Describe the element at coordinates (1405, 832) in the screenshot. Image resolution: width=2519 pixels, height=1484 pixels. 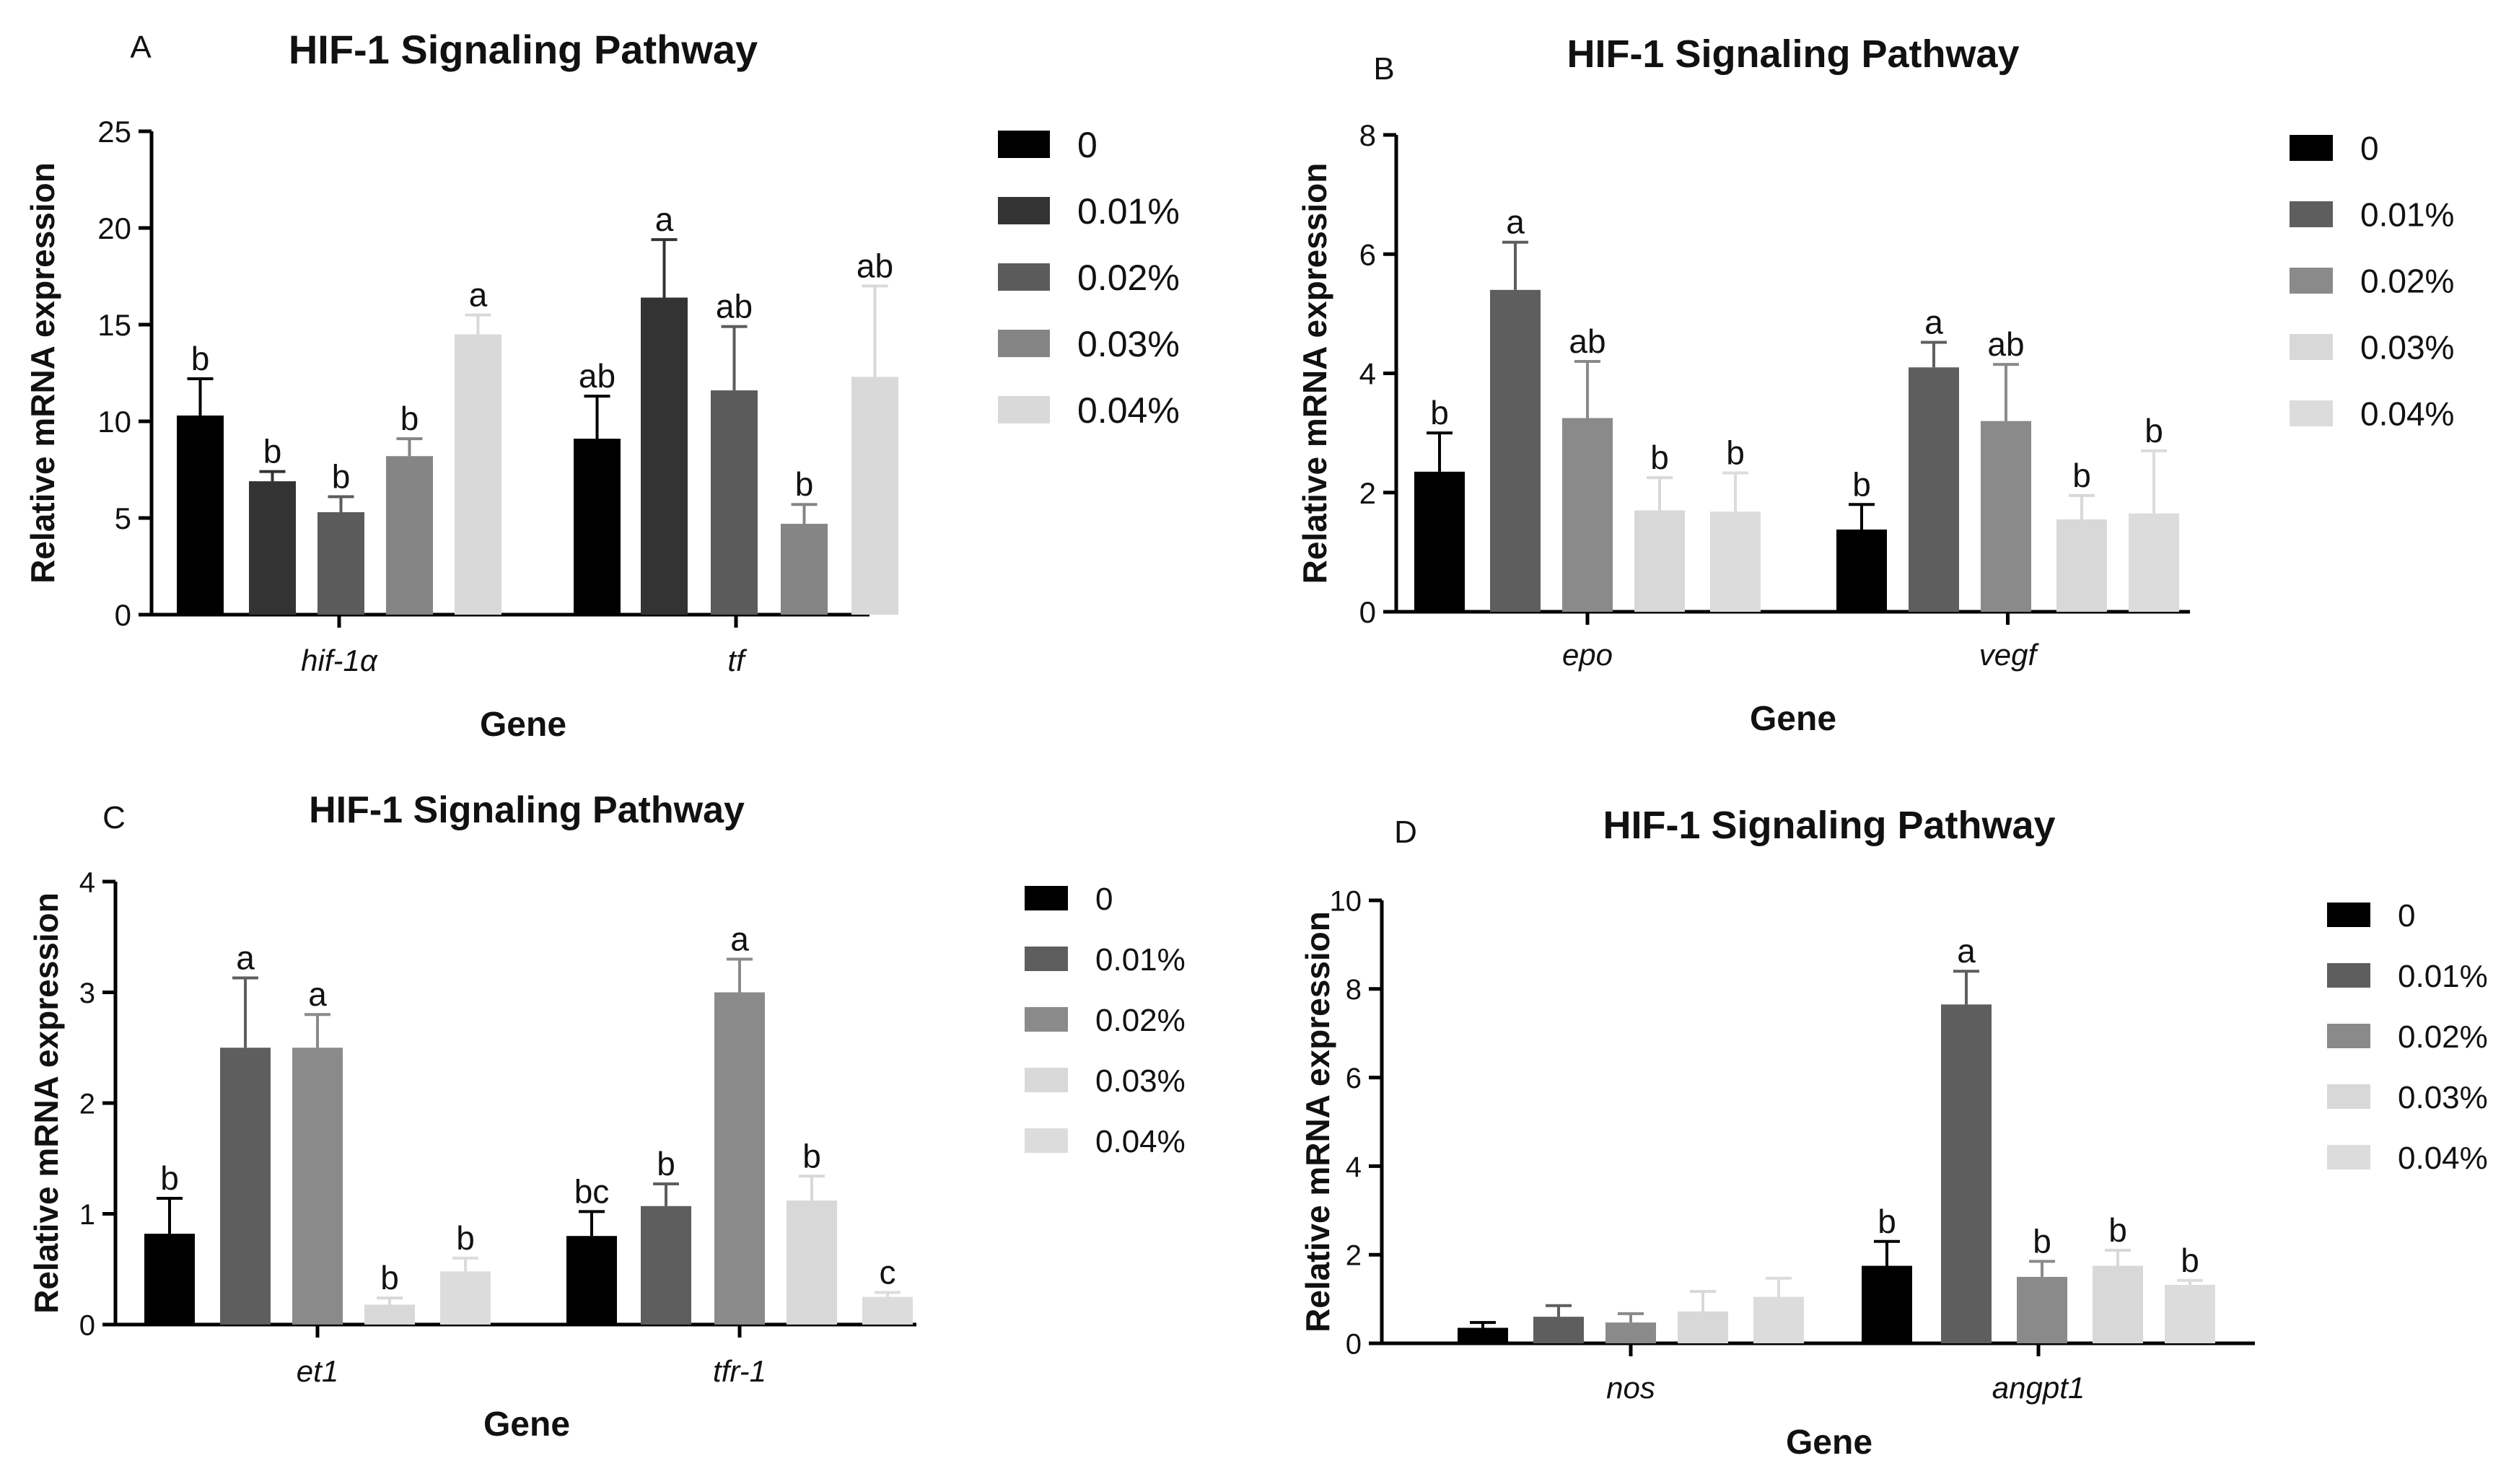
I see `panel-label: D` at that location.